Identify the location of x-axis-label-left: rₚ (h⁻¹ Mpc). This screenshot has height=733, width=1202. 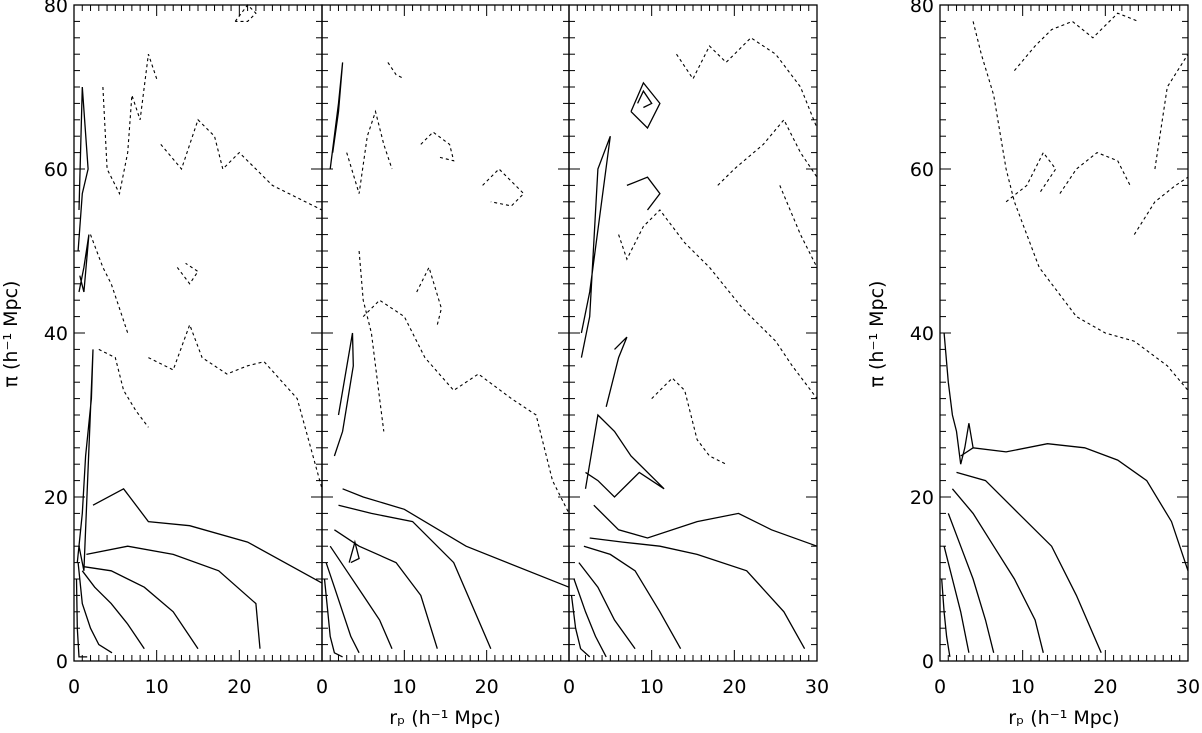
(444, 718).